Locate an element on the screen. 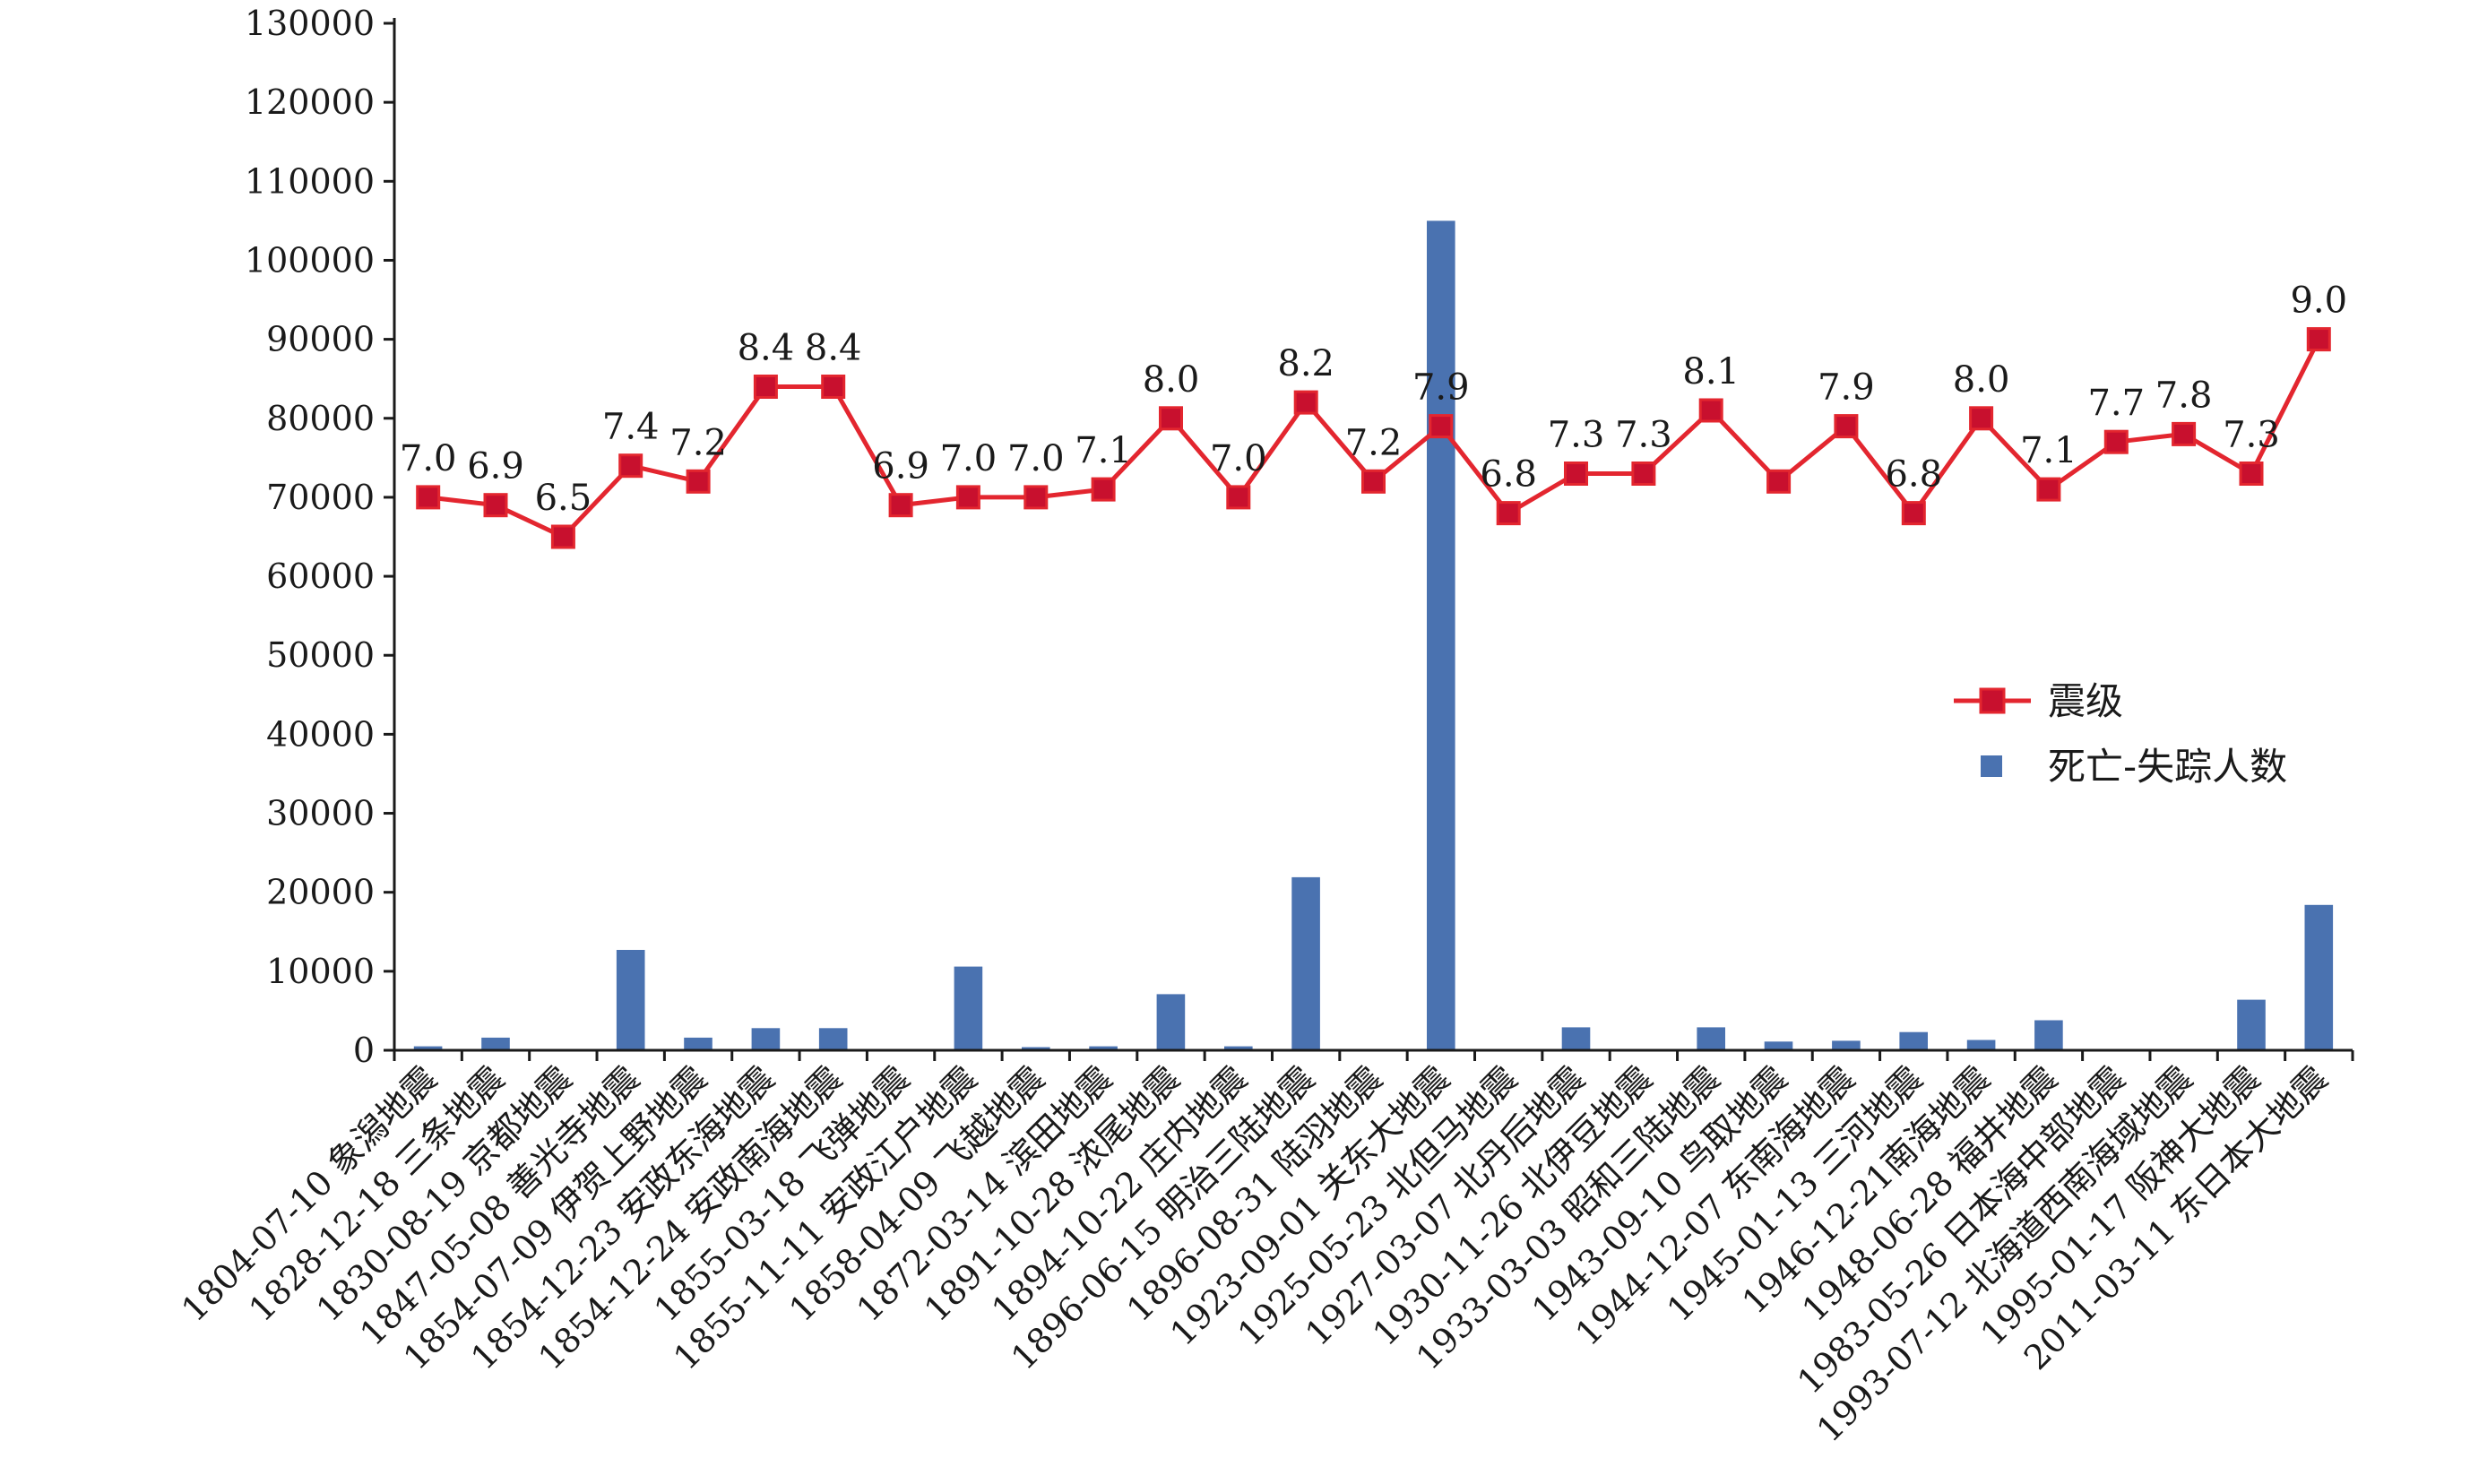  magnitude-data-label: 7.8 is located at coordinates (2184, 395).